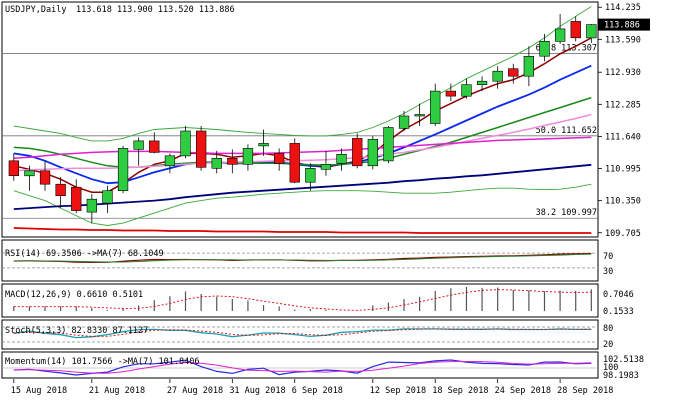  What do you see at coordinates (566, 213) in the screenshot?
I see `fib-level-label: 38.2 109.997` at bounding box center [566, 213].